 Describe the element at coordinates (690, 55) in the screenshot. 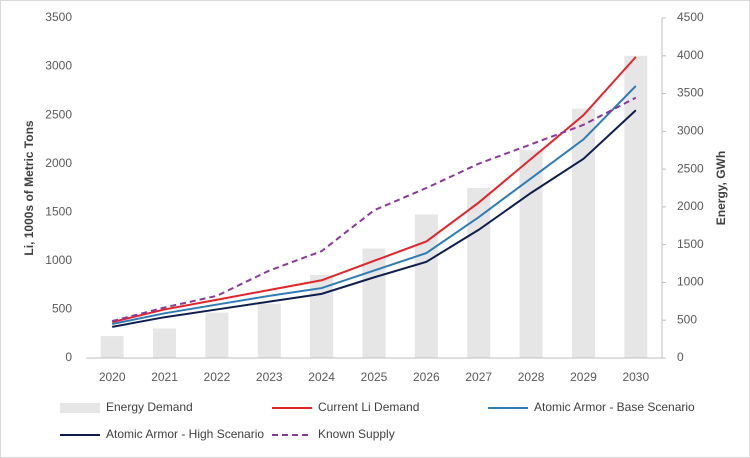

I see `y2-tick-label: 4000` at that location.